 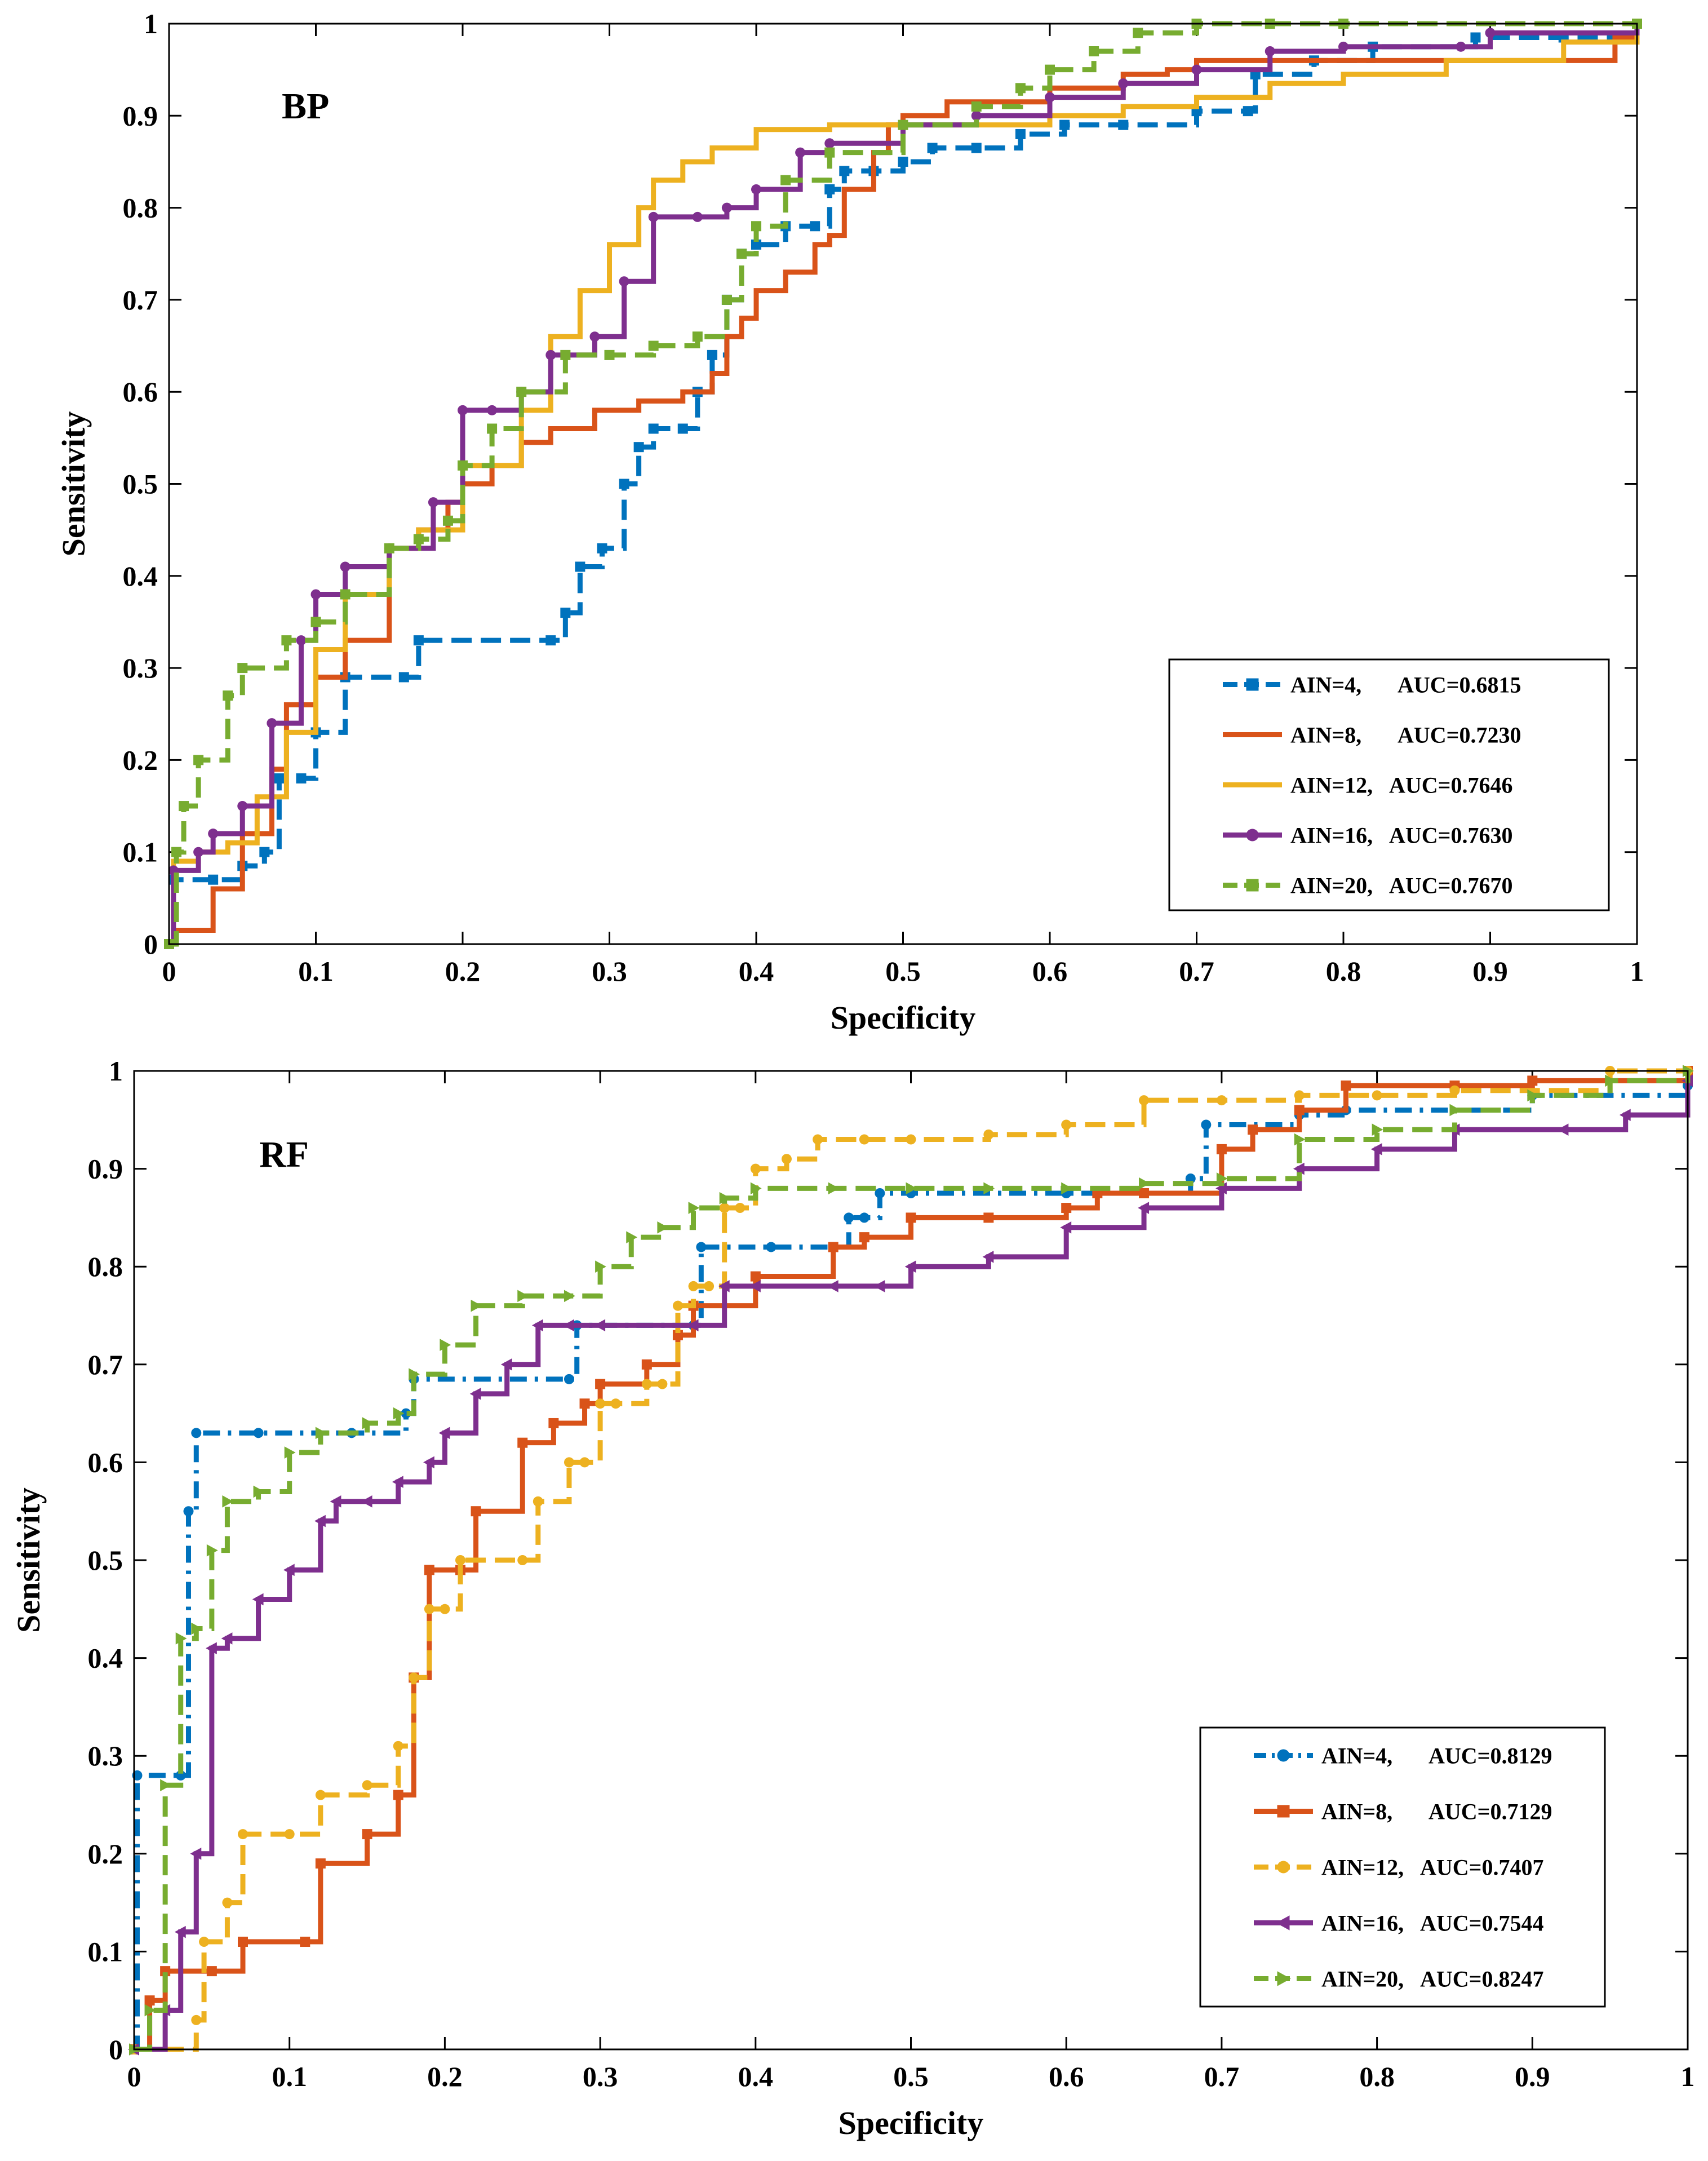 I want to click on legend-auc: AUC=0.7630, so click(x=1451, y=835).